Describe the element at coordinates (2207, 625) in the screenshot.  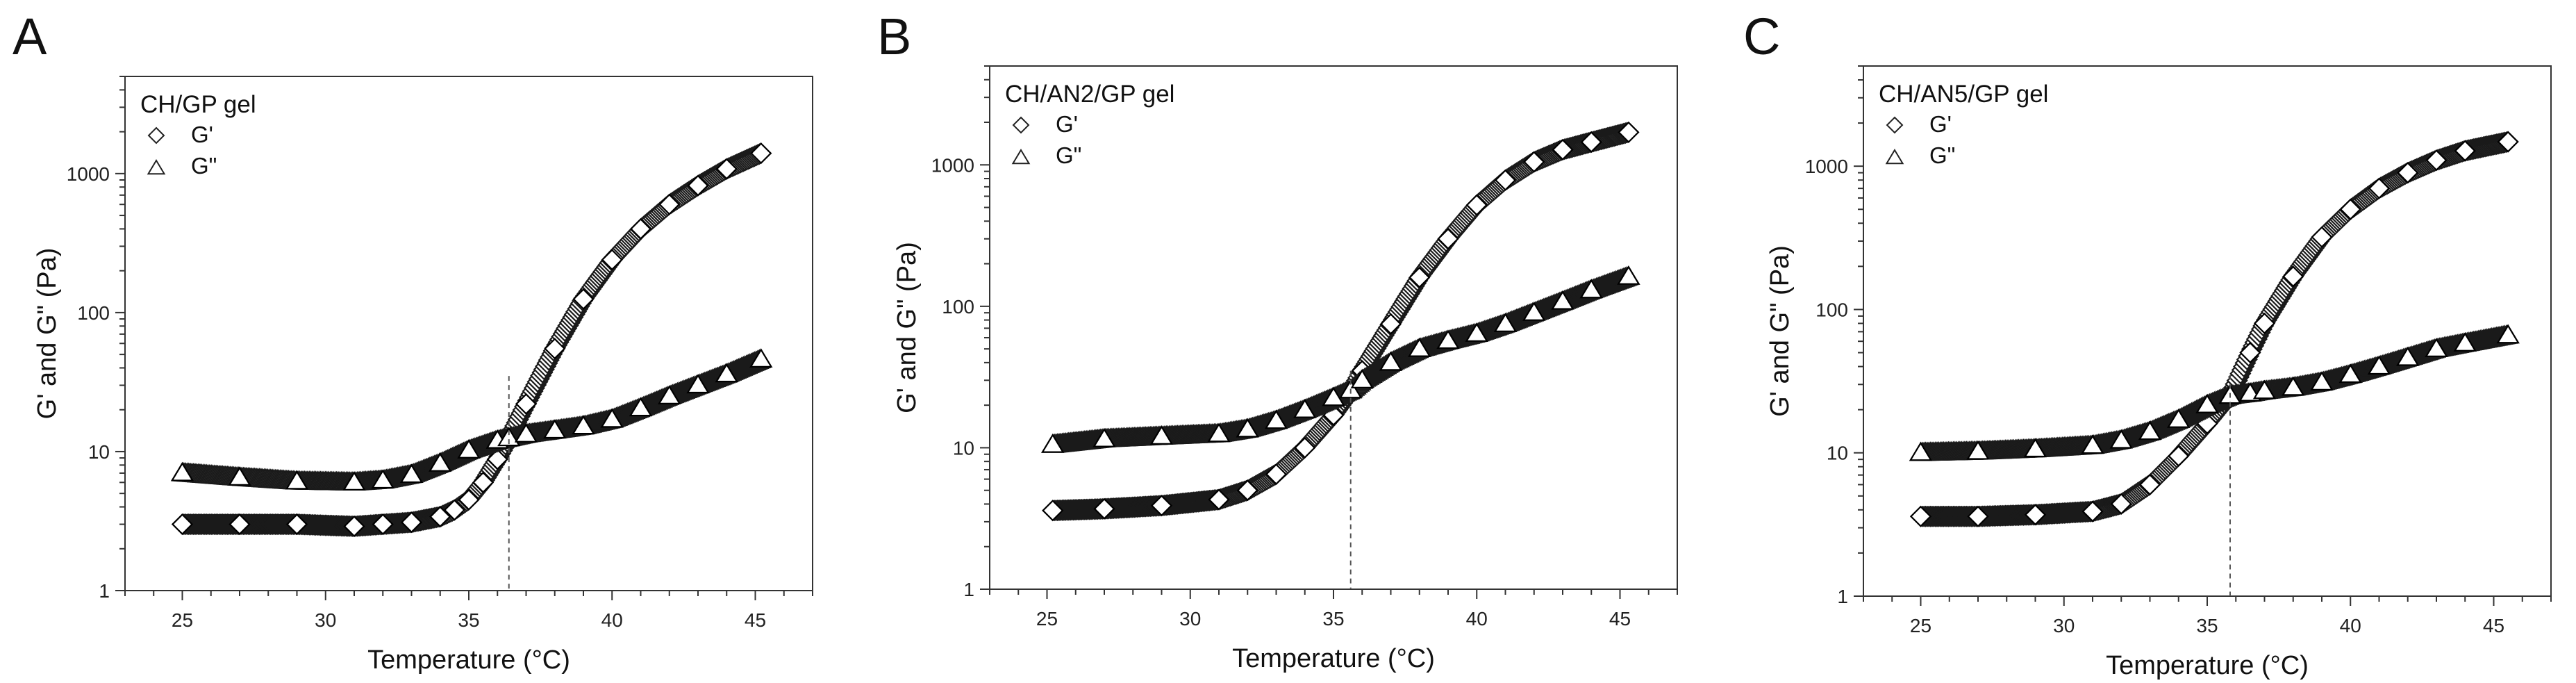
I see `x-tick-label: 35` at that location.